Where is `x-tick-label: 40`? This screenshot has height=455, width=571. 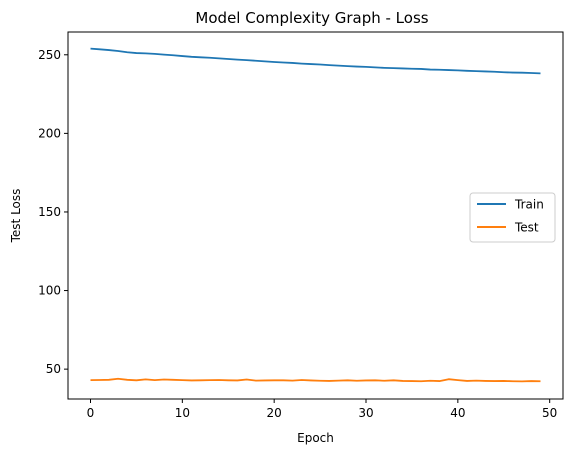 x-tick-label: 40 is located at coordinates (457, 413).